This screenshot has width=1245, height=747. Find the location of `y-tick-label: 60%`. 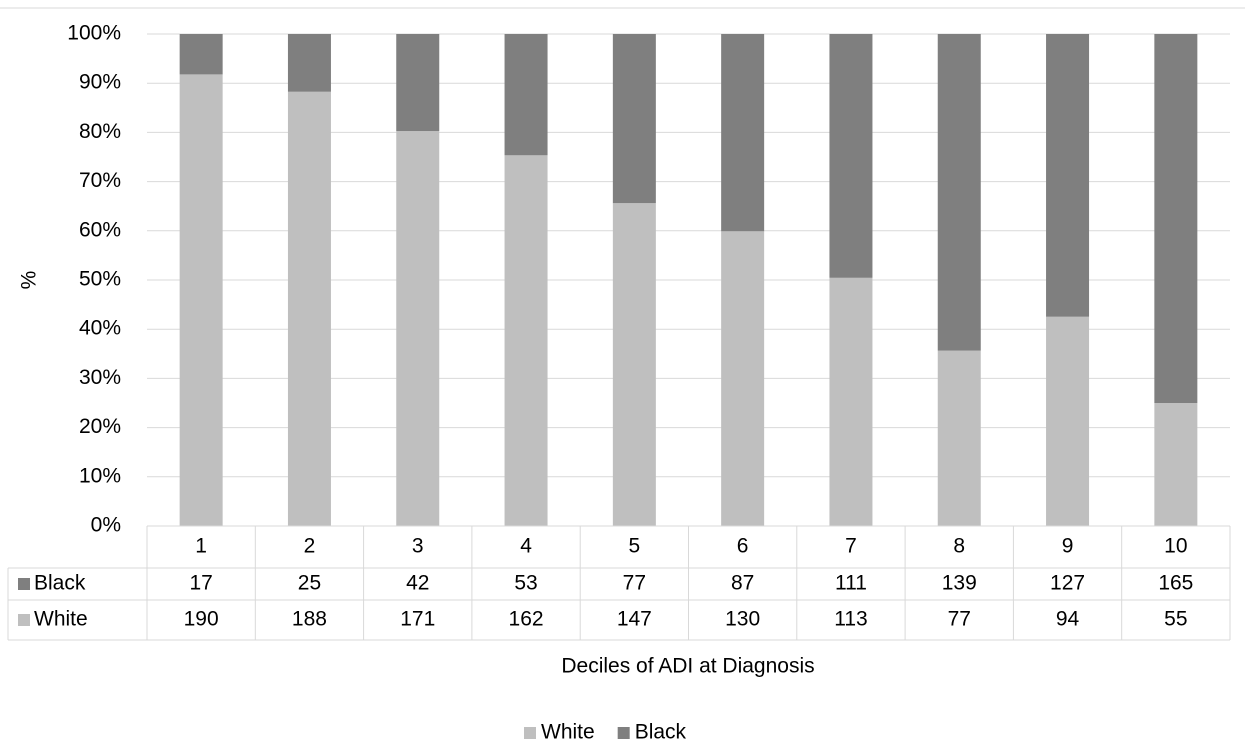

y-tick-label: 60% is located at coordinates (100, 229).